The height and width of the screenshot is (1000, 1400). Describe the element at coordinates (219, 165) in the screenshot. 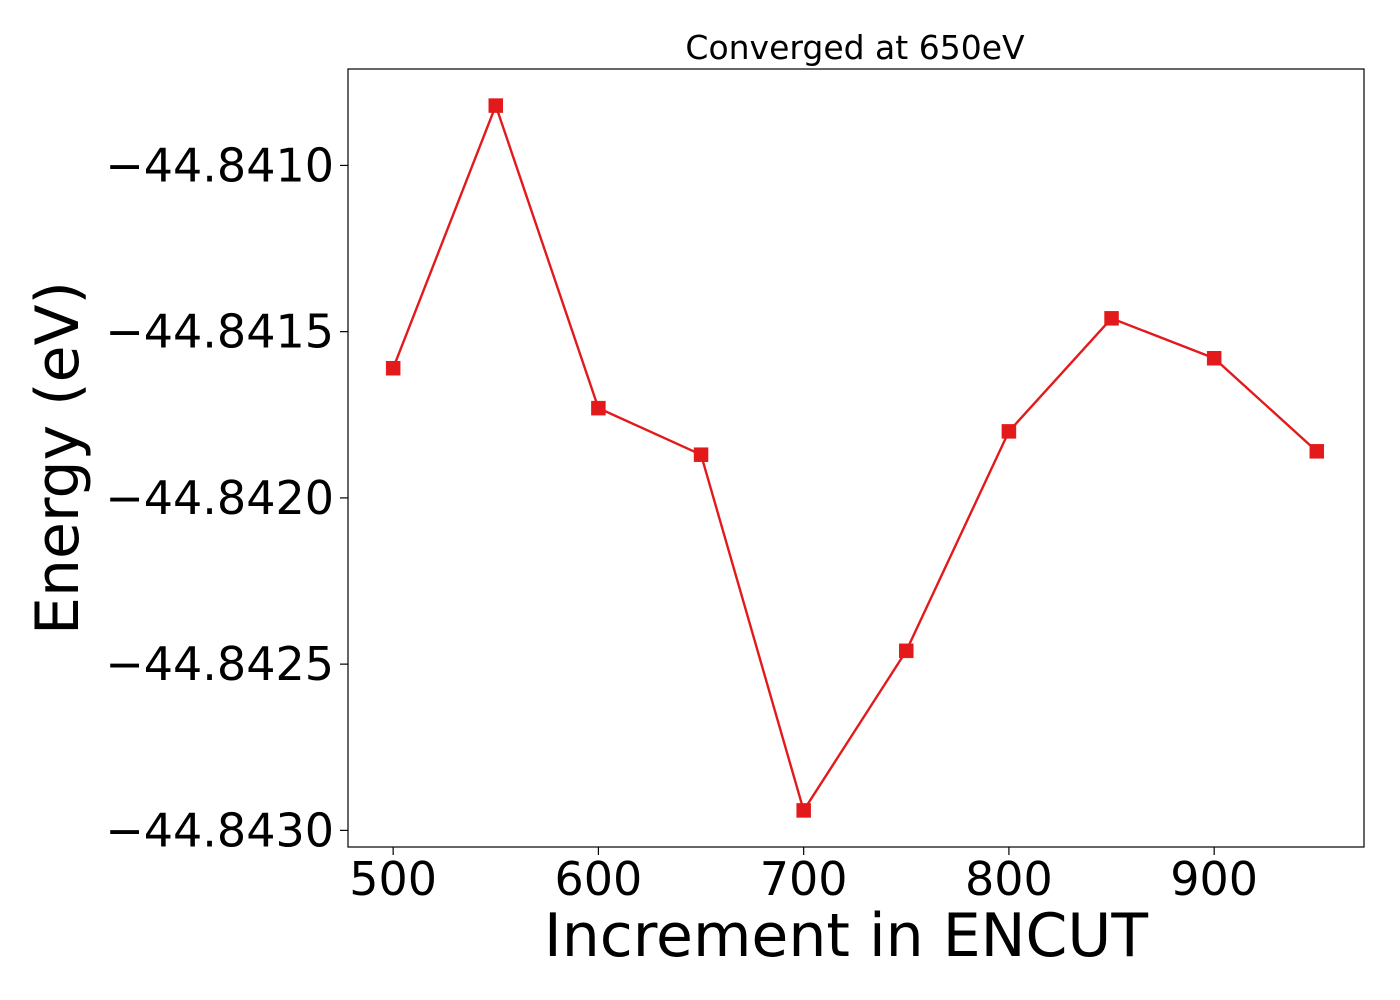

I see `y-tick-label: −44.8410` at that location.